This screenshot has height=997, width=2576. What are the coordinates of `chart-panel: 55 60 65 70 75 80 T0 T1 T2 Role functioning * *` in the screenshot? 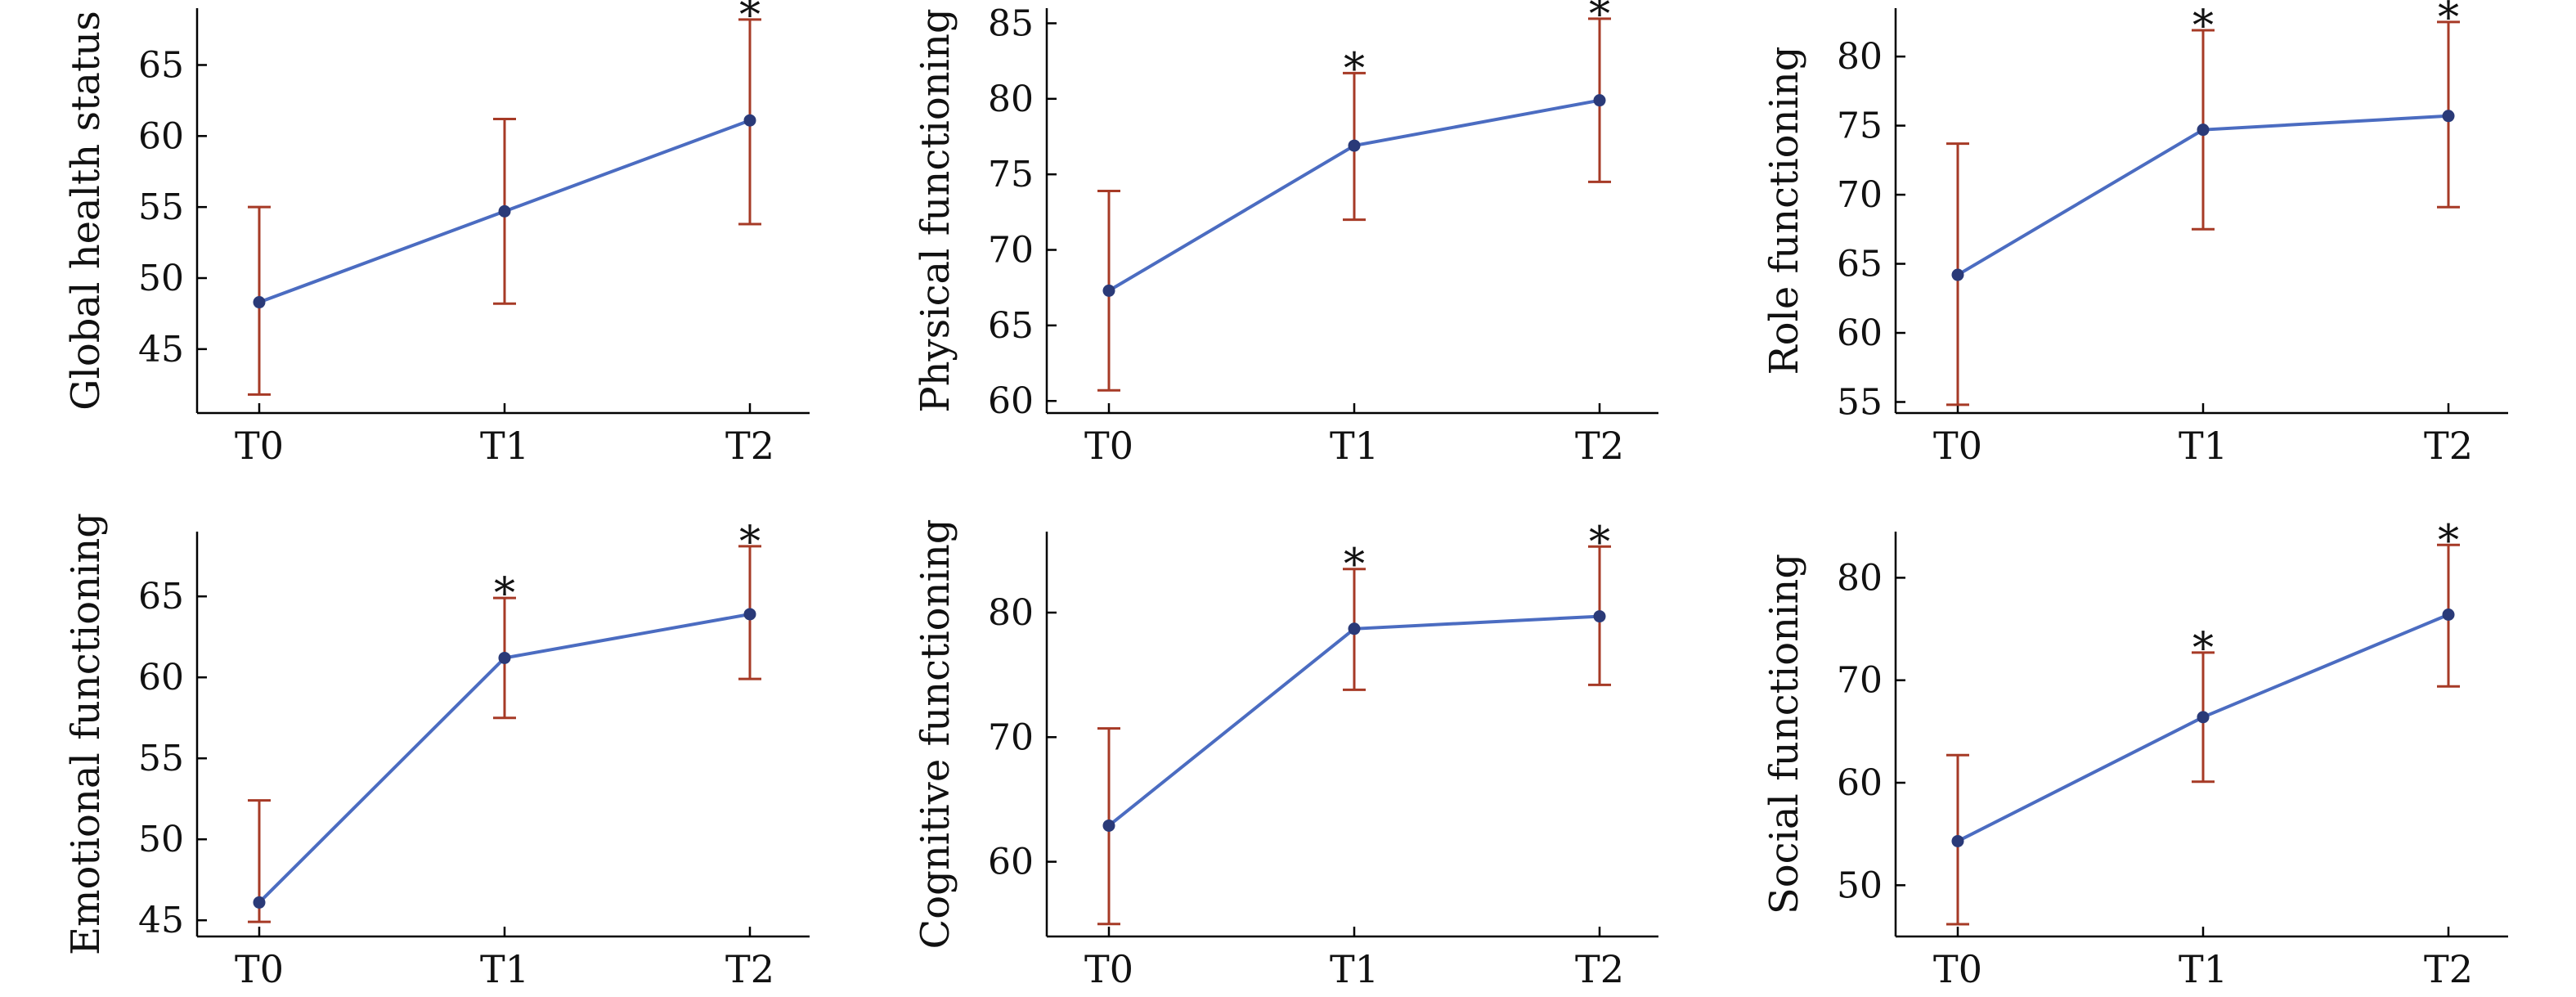 It's located at (2134, 234).